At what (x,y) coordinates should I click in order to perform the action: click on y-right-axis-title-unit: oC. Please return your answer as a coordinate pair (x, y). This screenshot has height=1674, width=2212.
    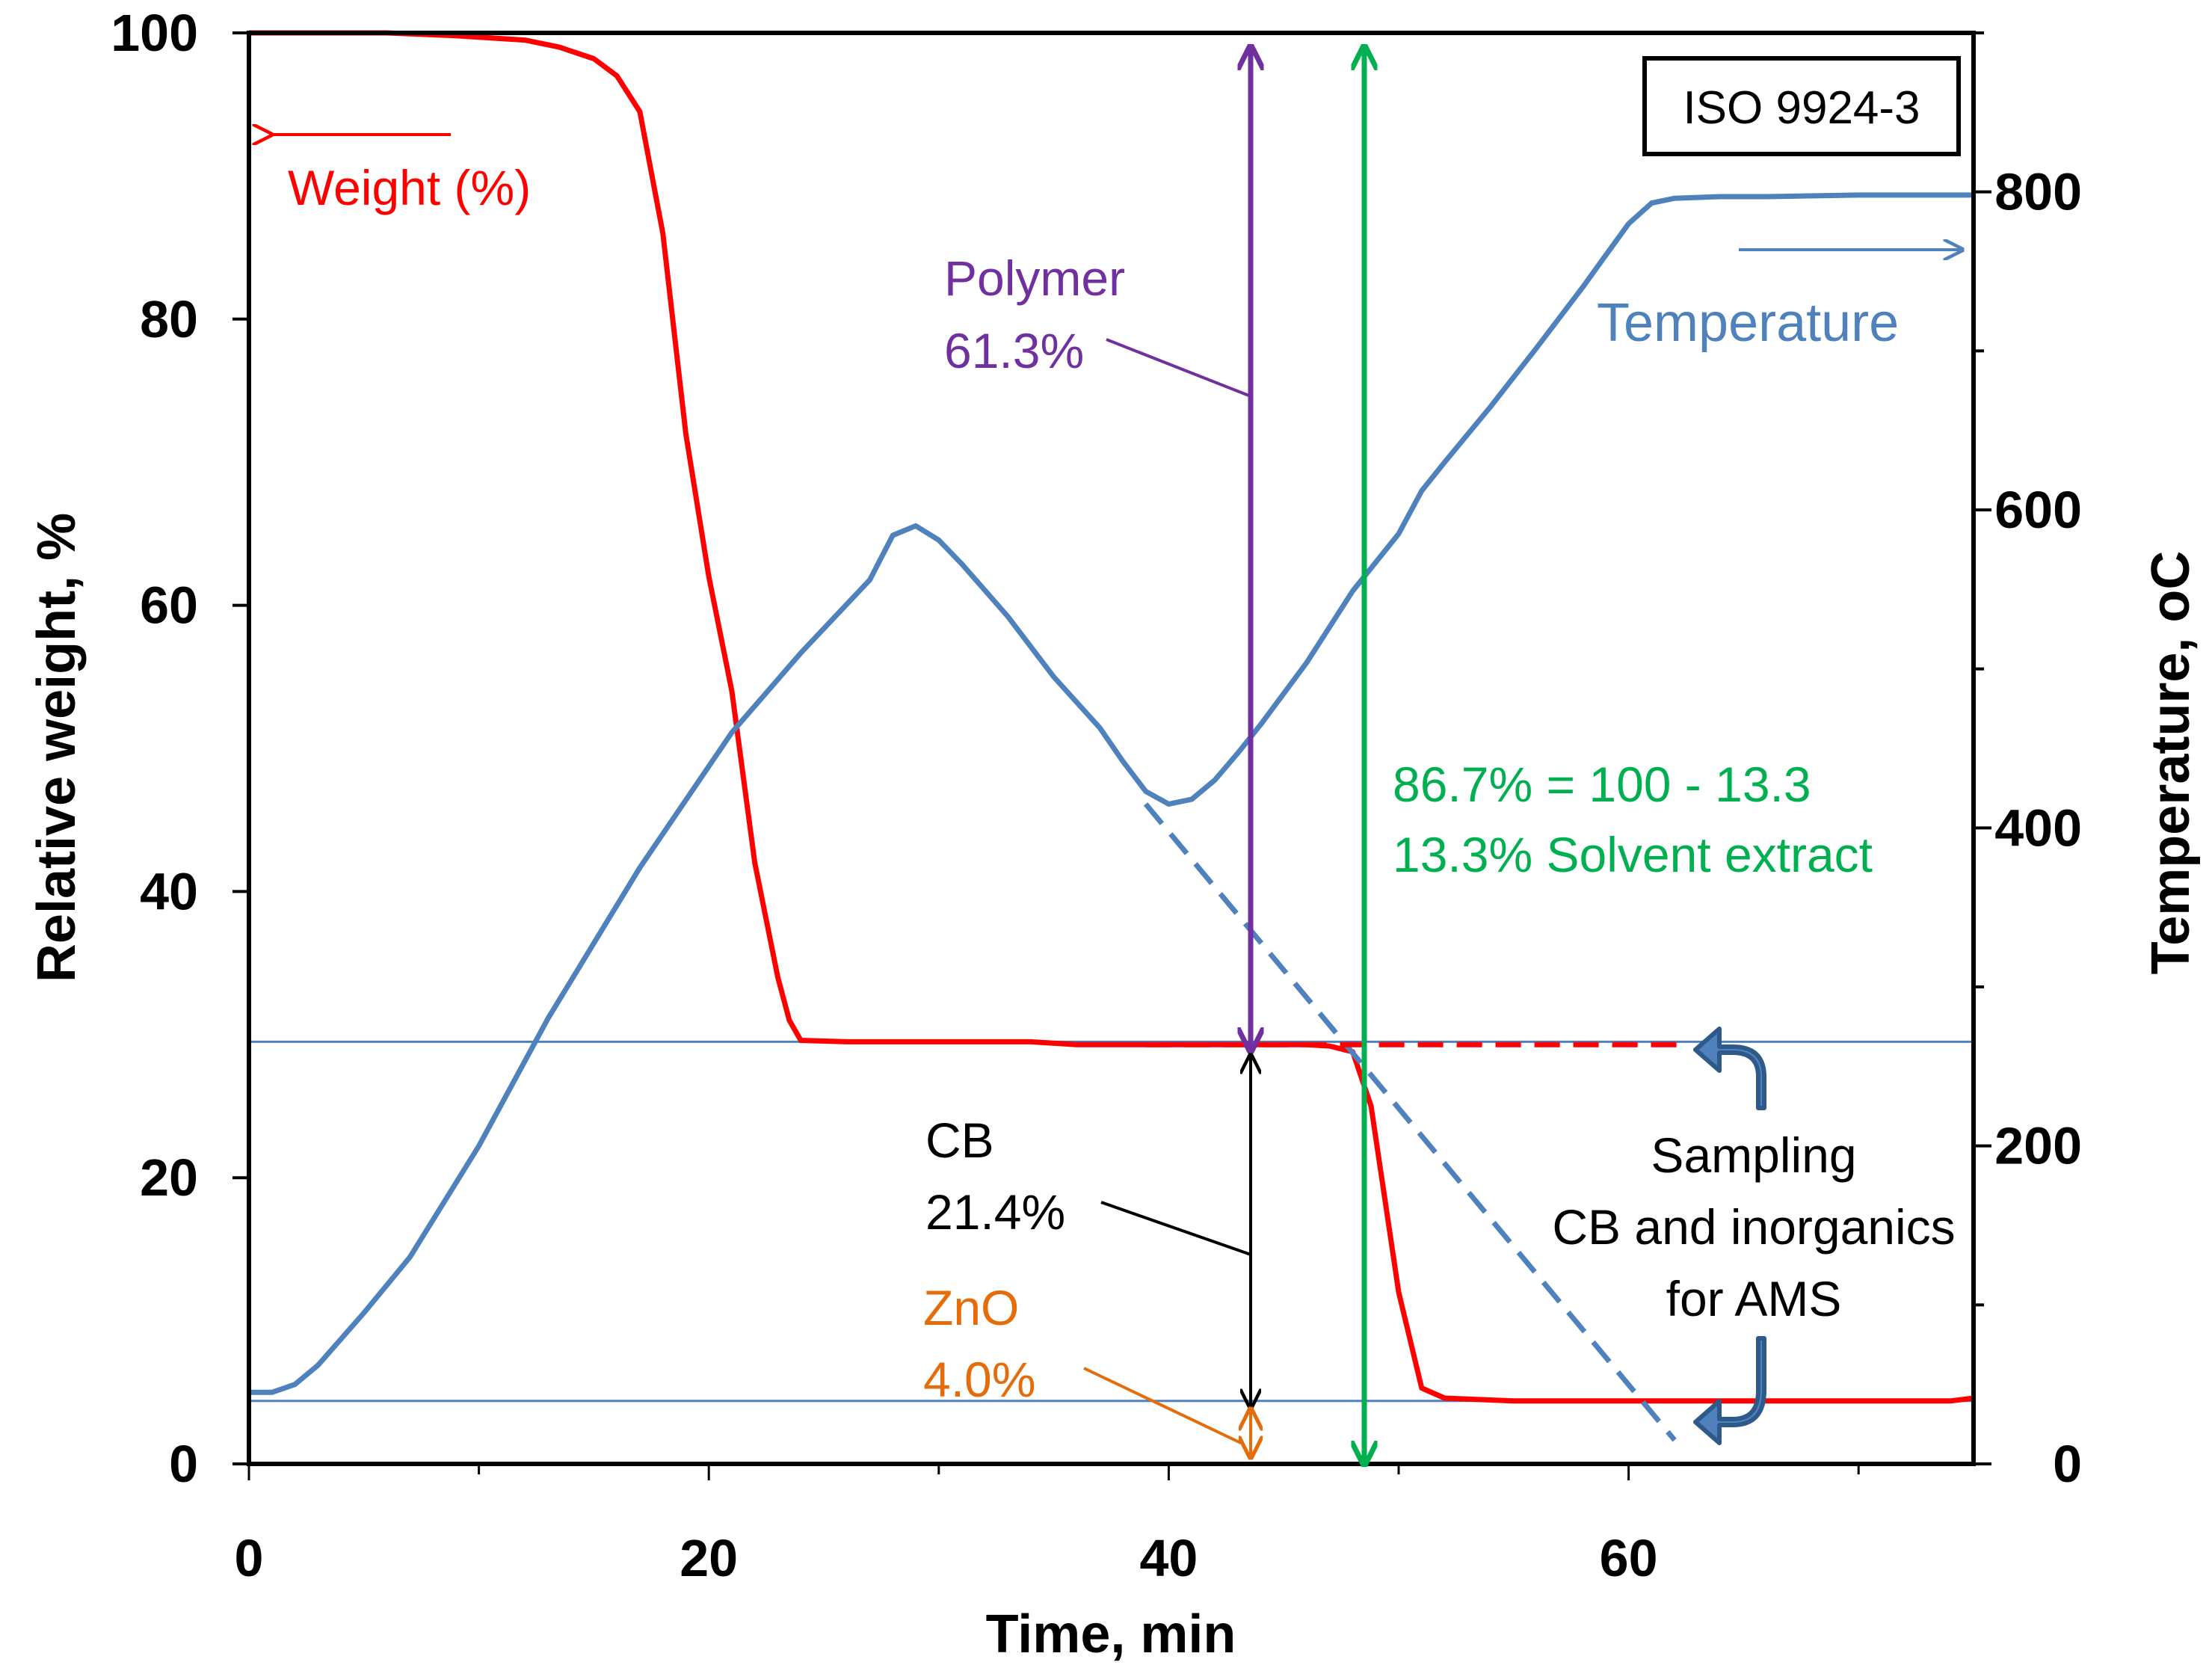
    Looking at the image, I should click on (2171, 587).